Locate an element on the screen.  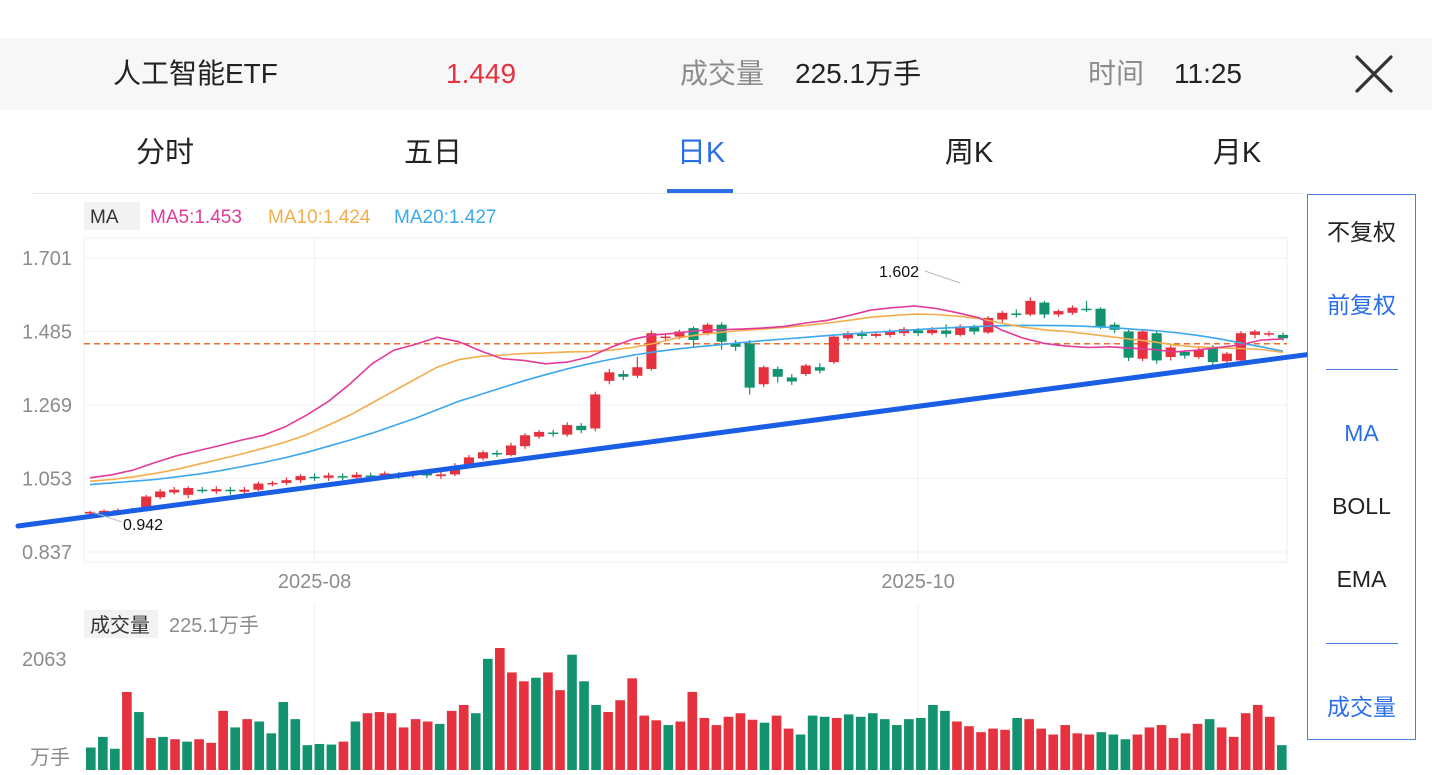
ma20-legend: MA20:1.427 is located at coordinates (445, 217).